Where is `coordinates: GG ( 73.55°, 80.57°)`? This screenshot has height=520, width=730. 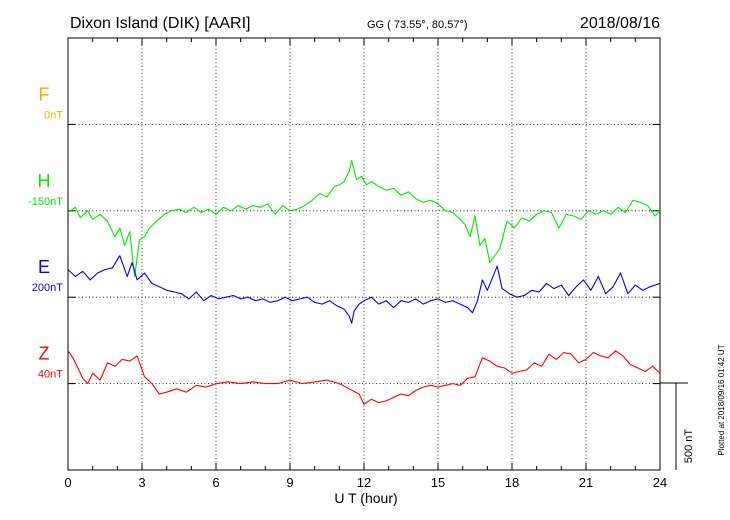 coordinates: GG ( 73.55°, 80.57°) is located at coordinates (417, 25).